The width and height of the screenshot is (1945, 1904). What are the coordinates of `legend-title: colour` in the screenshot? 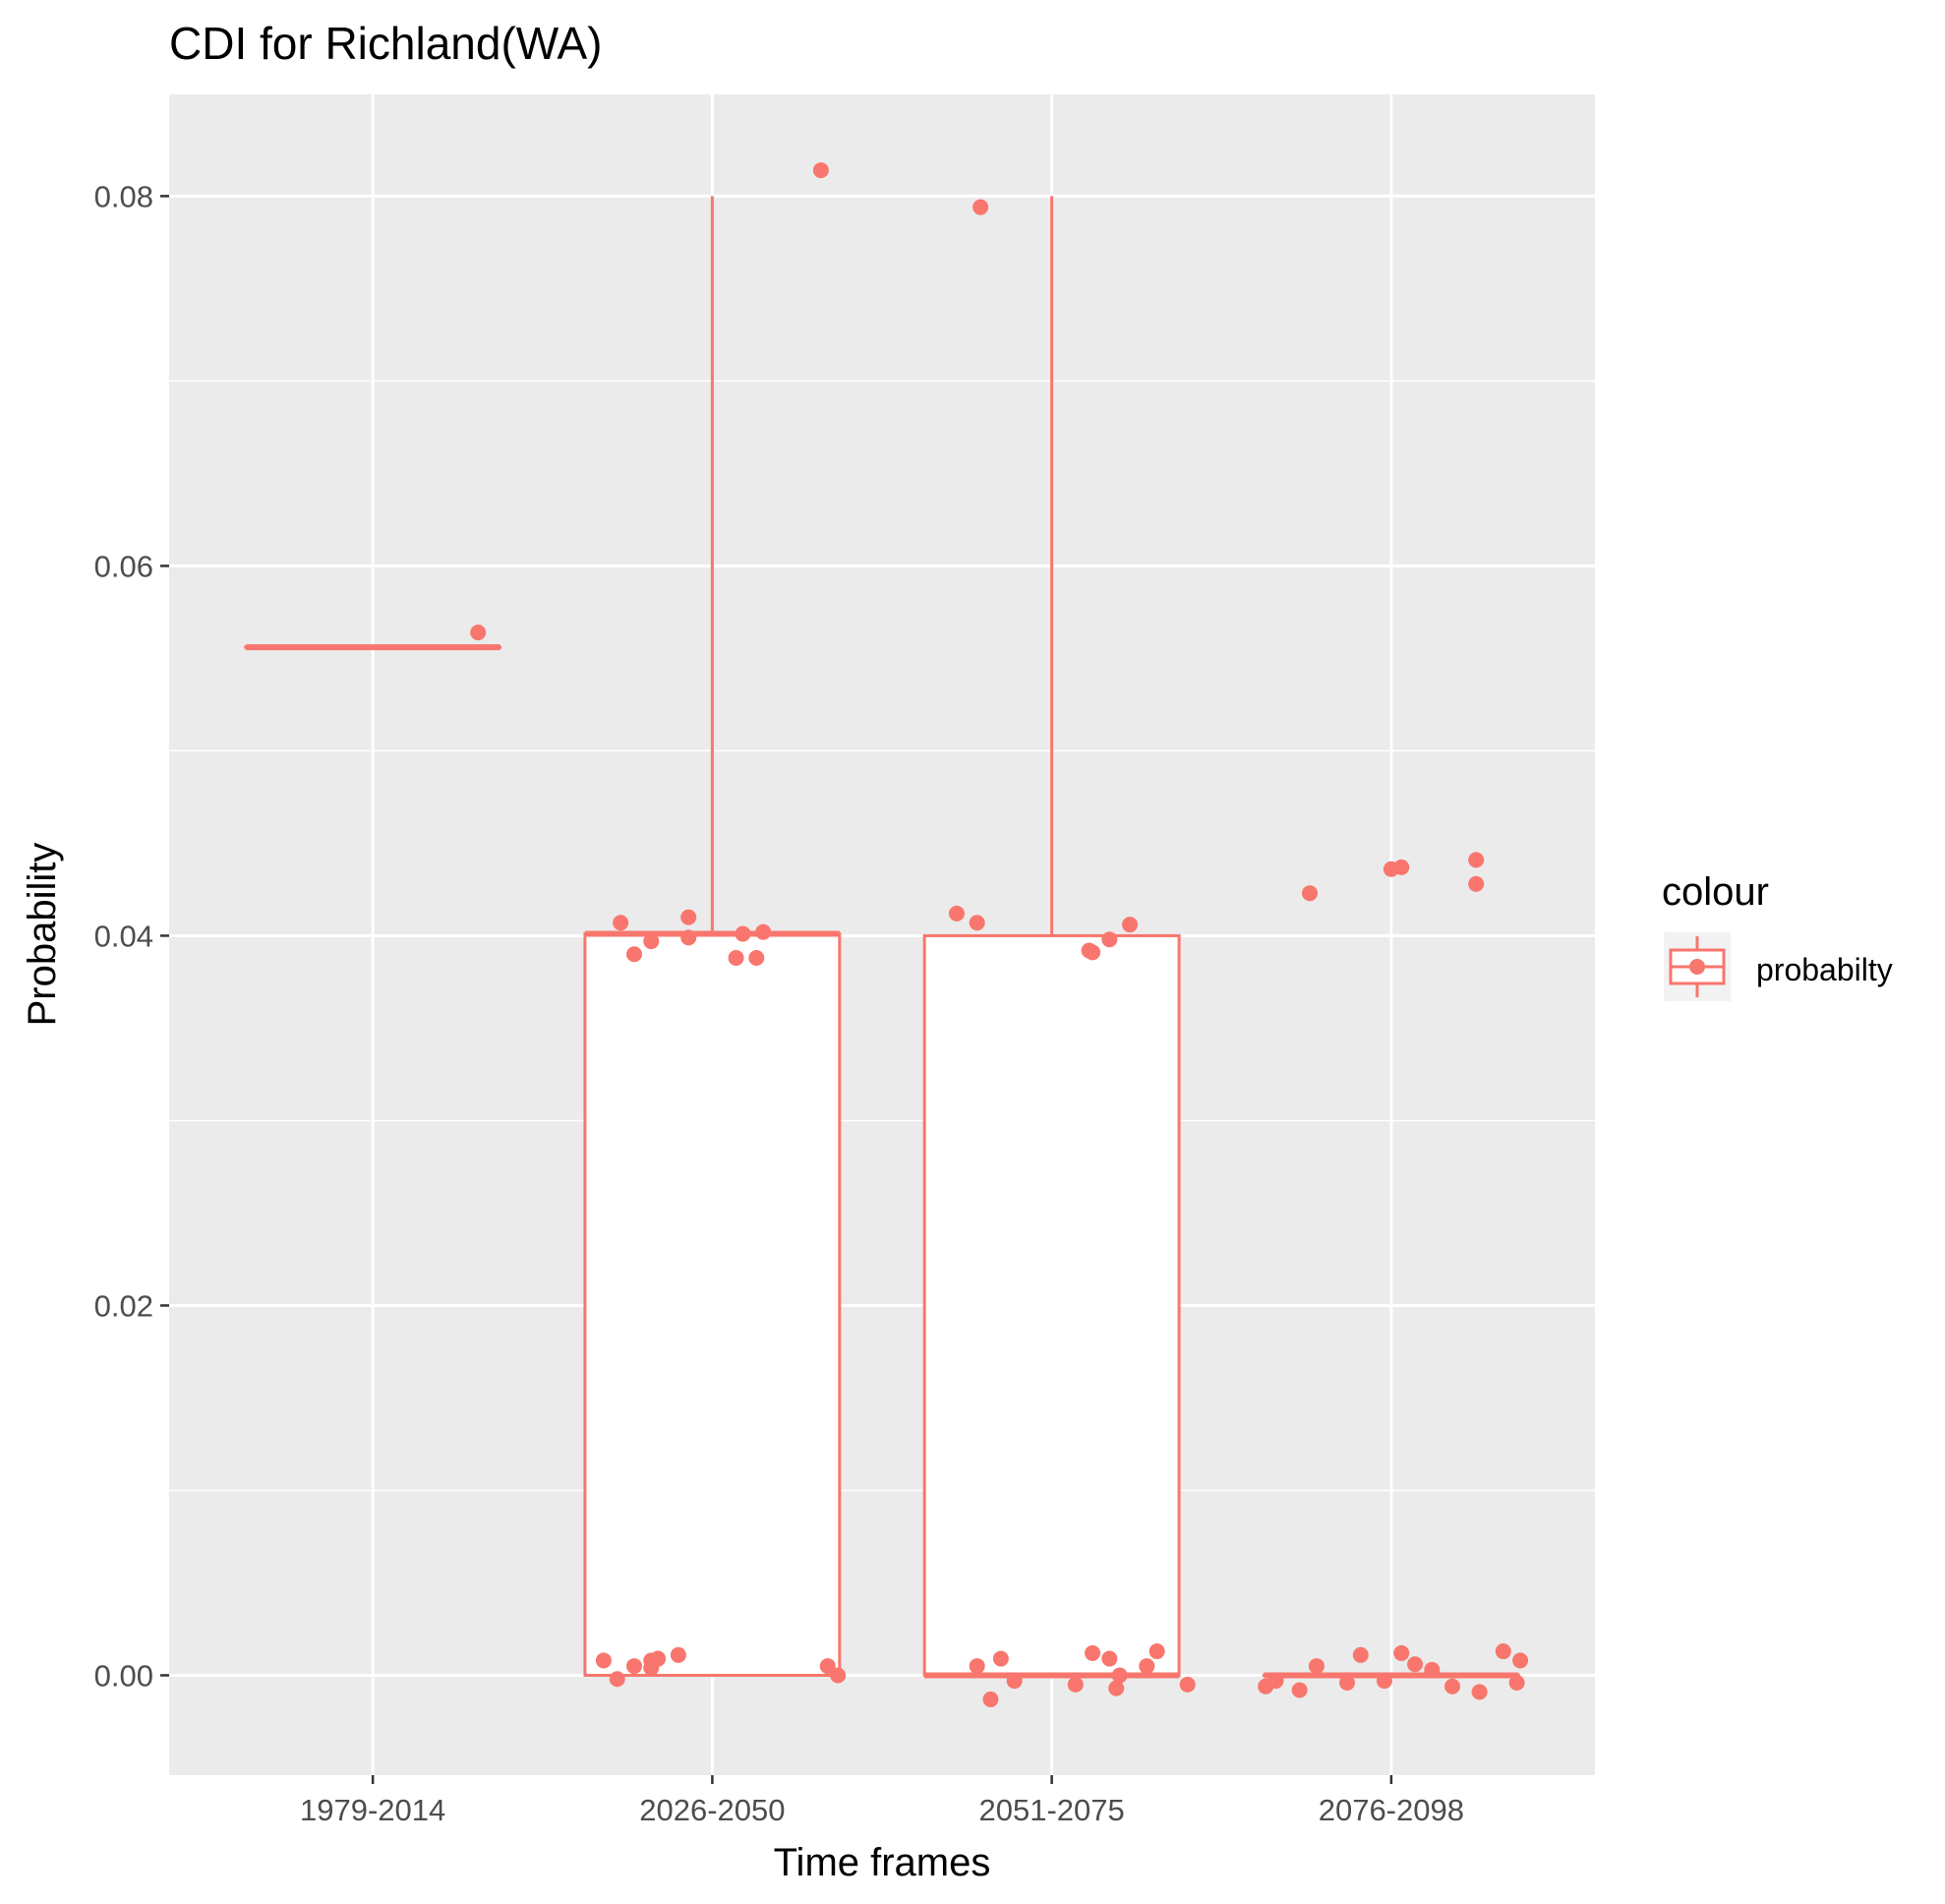 It's located at (1716, 892).